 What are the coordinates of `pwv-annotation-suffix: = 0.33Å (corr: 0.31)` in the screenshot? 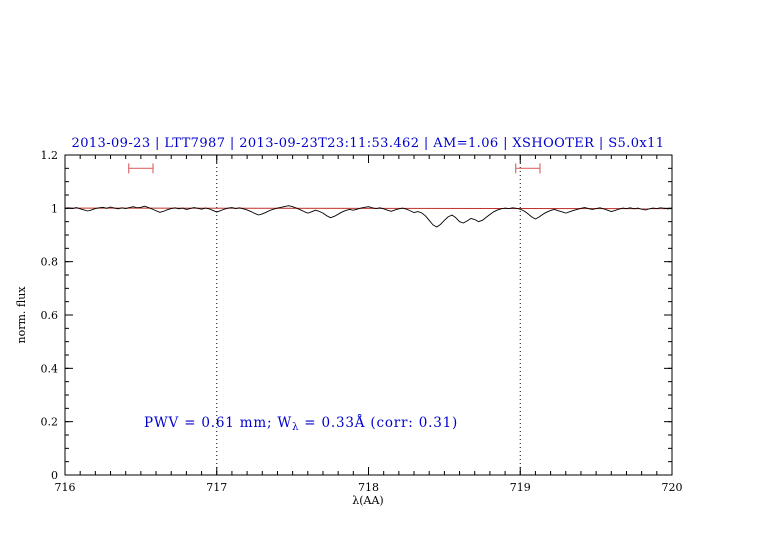 It's located at (378, 423).